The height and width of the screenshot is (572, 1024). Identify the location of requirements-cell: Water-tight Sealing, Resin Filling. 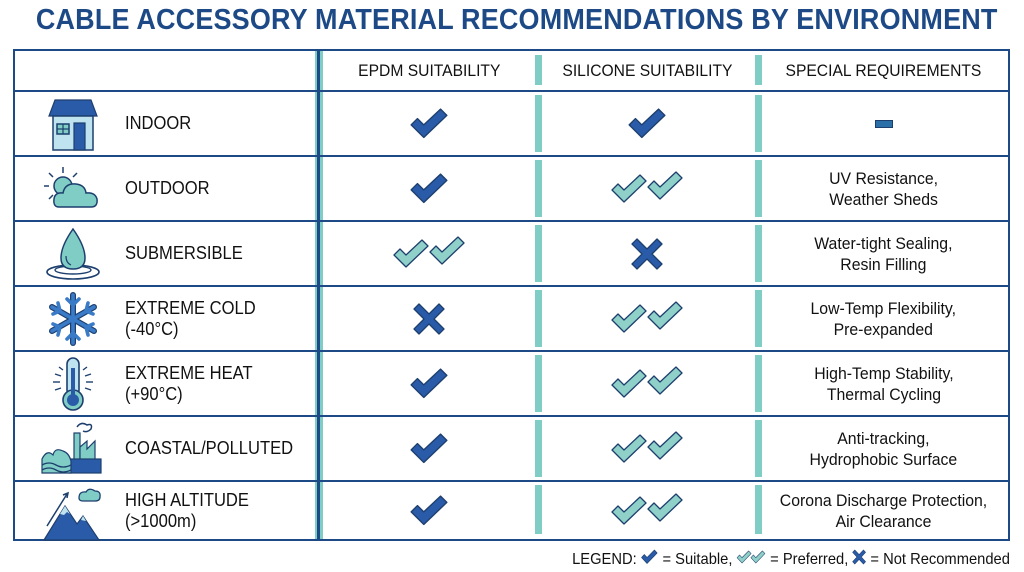
(883, 253).